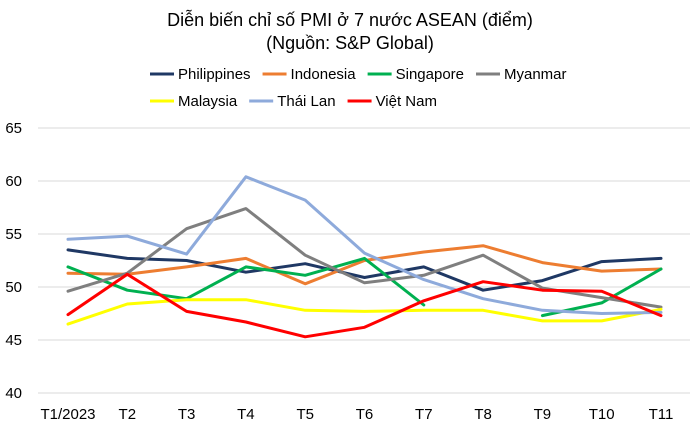 This screenshot has height=432, width=700. What do you see at coordinates (350, 43) in the screenshot?
I see `chart-subtitle: (Nguồn: S&P Global)` at bounding box center [350, 43].